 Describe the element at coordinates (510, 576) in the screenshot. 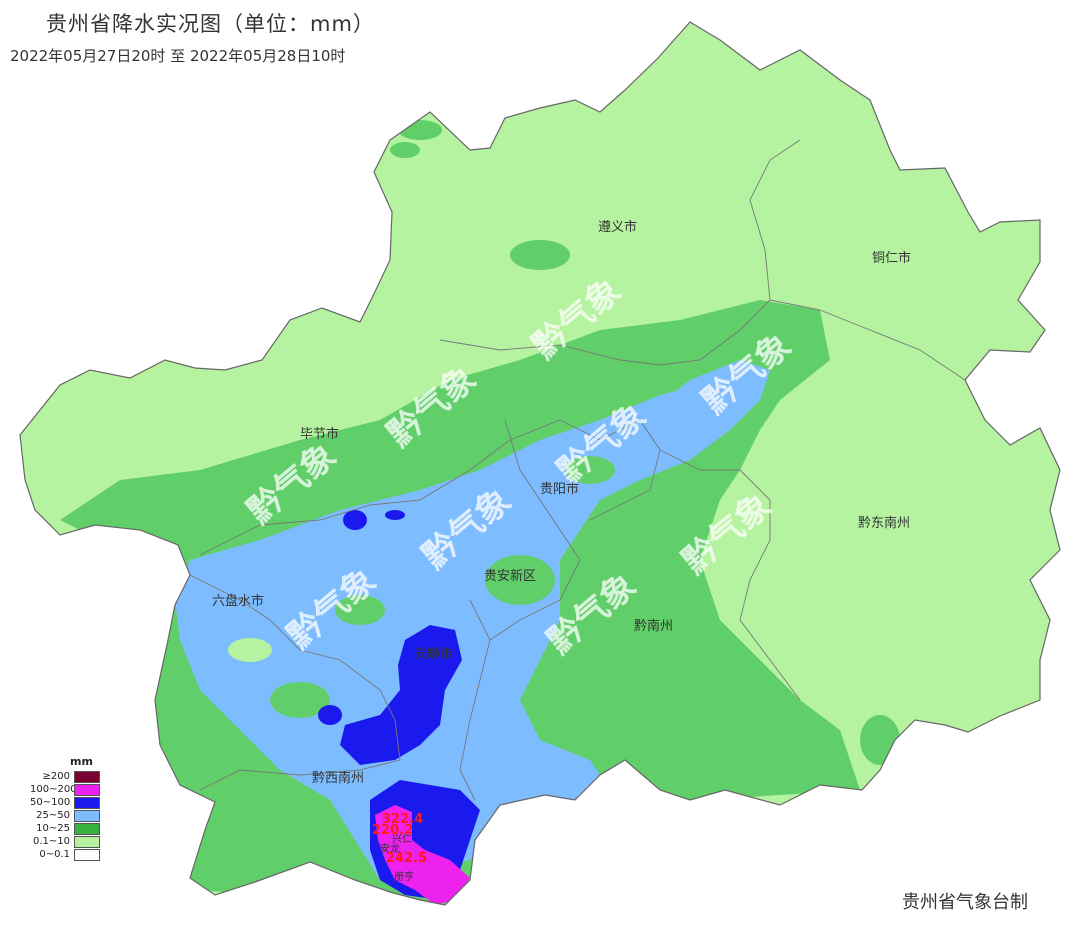

I see `city-label-guian: 贵安新区` at that location.